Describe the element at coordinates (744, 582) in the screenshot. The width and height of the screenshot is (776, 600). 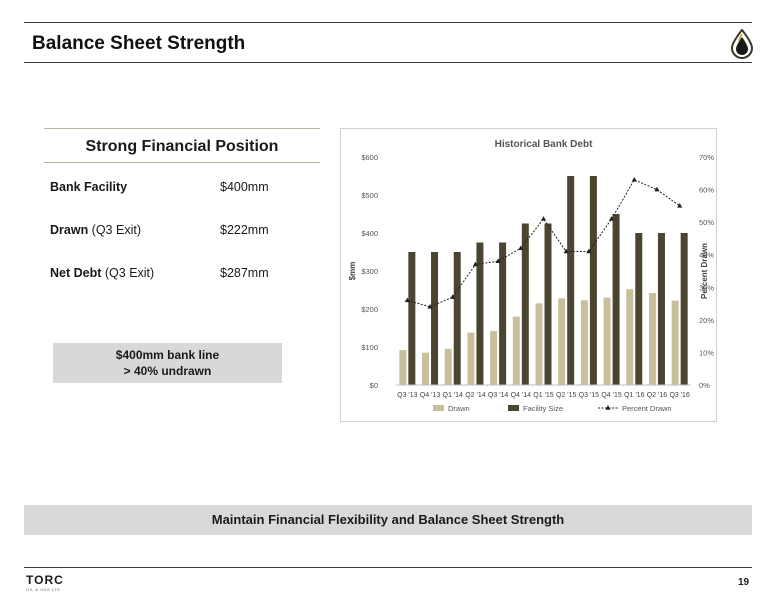
I see `page-number: 19` at that location.